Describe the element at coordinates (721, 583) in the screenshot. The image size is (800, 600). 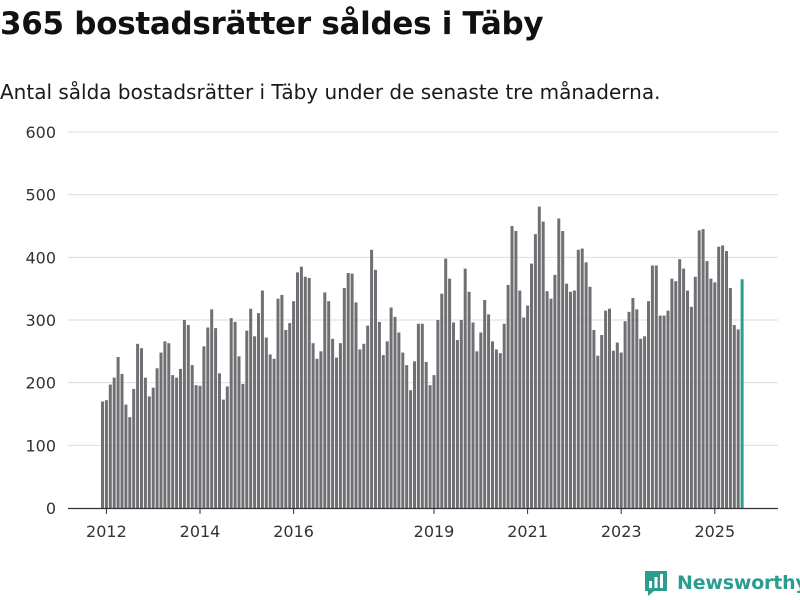
I see `newsworthy-logo: Newsworthy` at that location.